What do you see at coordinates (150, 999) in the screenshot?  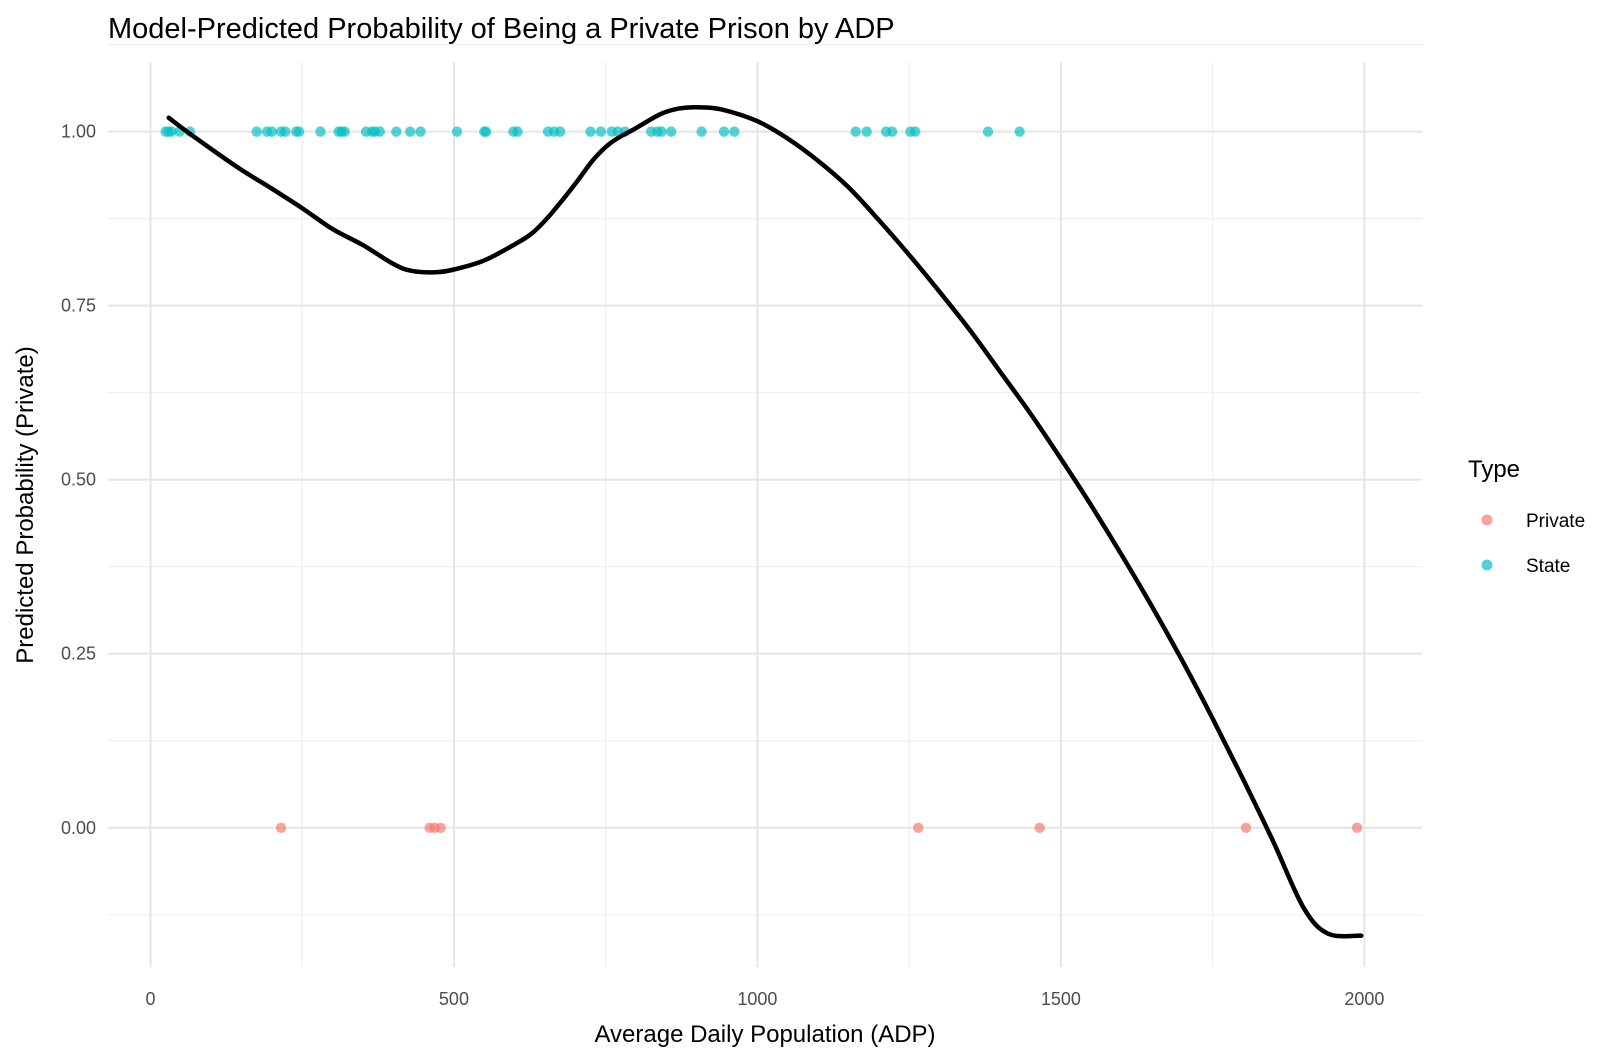 I see `x-tick-label: 0` at bounding box center [150, 999].